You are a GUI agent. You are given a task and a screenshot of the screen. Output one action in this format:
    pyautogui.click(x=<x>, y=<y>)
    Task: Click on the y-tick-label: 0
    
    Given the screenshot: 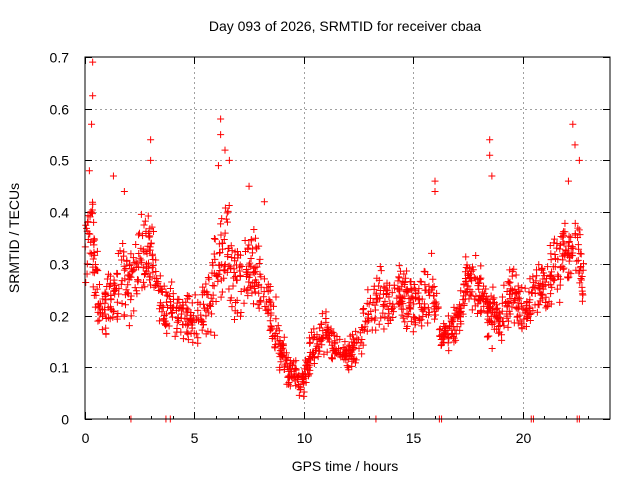 What is the action you would take?
    pyautogui.click(x=65, y=420)
    